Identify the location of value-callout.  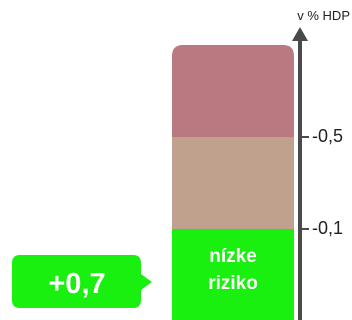
(82, 281).